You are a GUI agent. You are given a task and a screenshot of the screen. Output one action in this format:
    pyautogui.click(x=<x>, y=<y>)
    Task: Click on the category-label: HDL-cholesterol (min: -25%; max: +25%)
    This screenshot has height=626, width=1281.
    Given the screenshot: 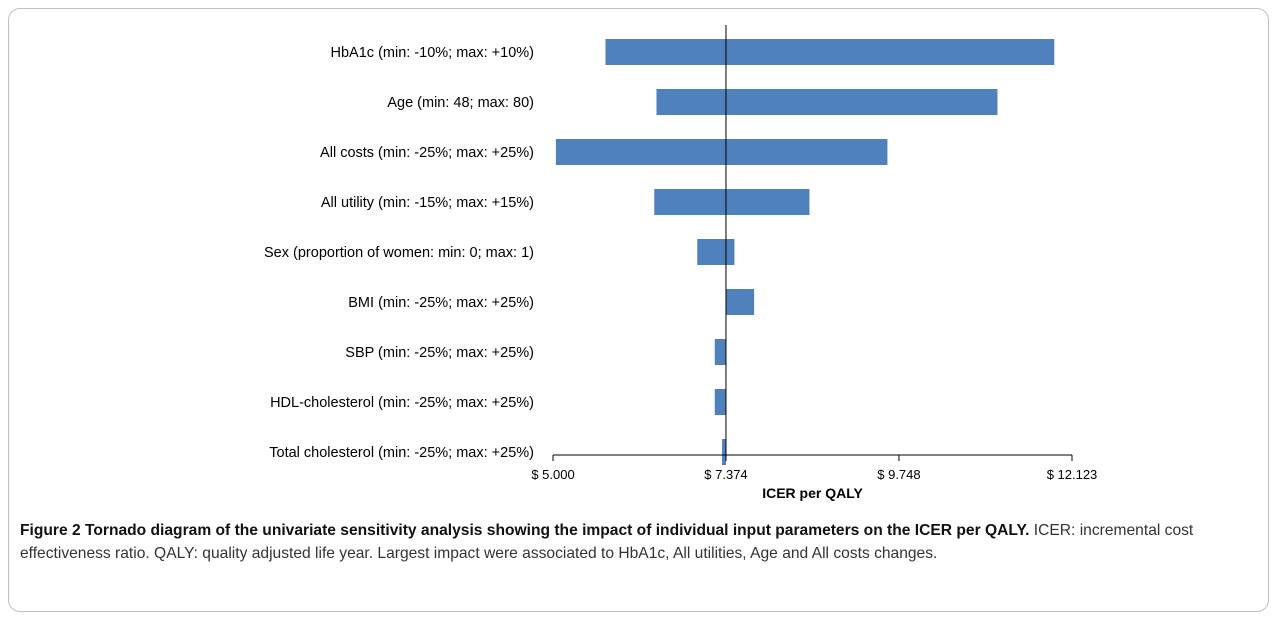 What is the action you would take?
    pyautogui.click(x=402, y=403)
    